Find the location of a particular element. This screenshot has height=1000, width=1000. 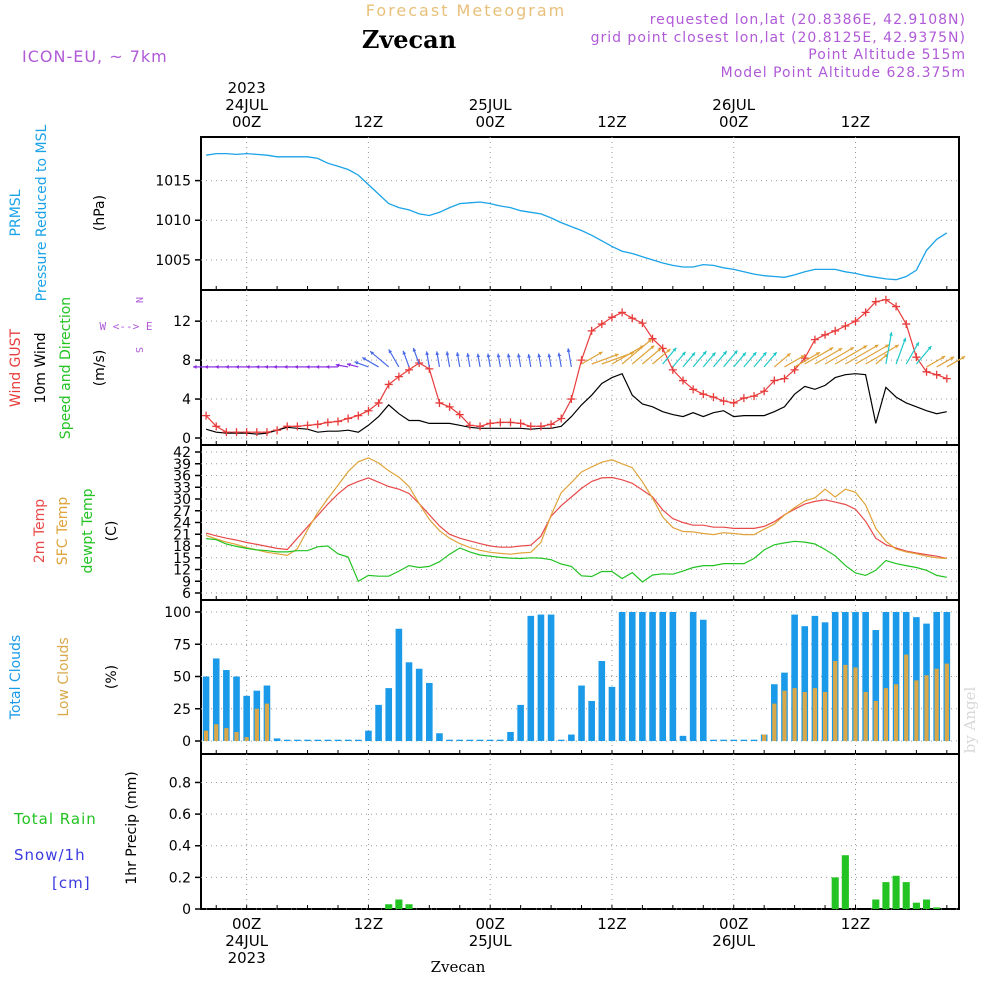

temp-ytick-label: 42 is located at coordinates (182, 453).